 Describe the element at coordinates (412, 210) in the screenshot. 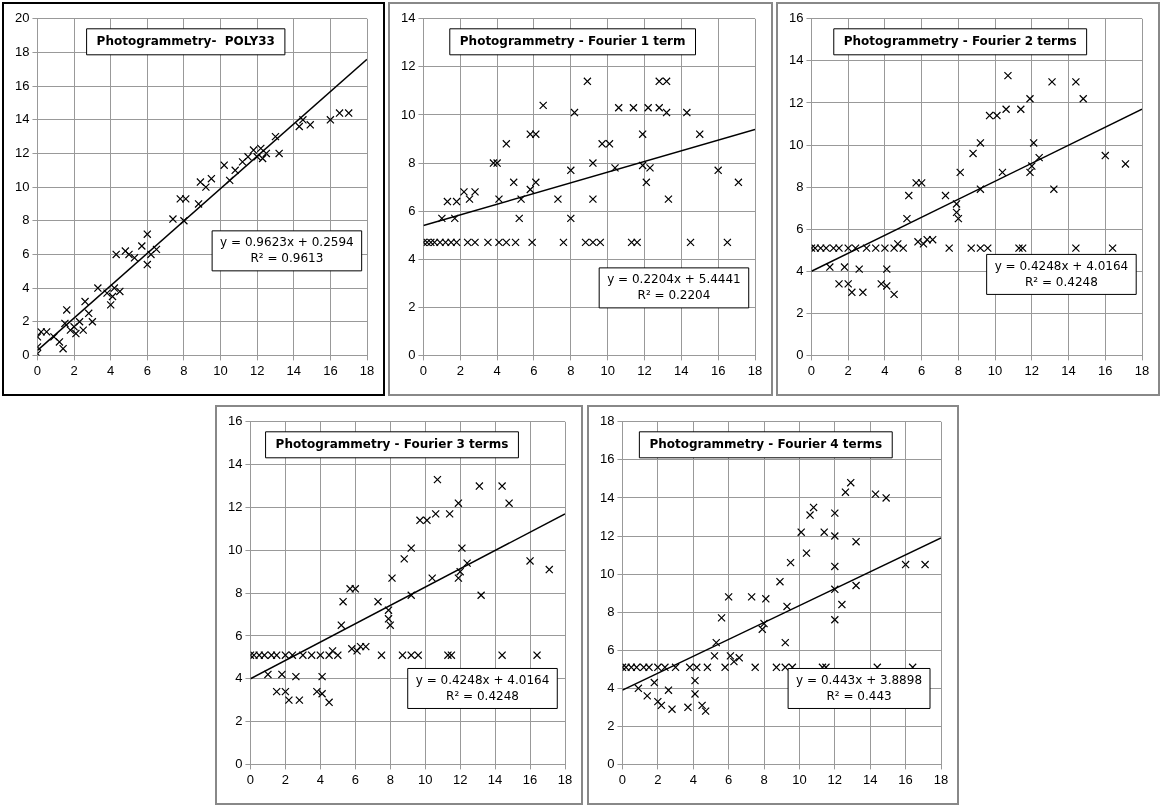

I see `y-tick-label: 6` at that location.